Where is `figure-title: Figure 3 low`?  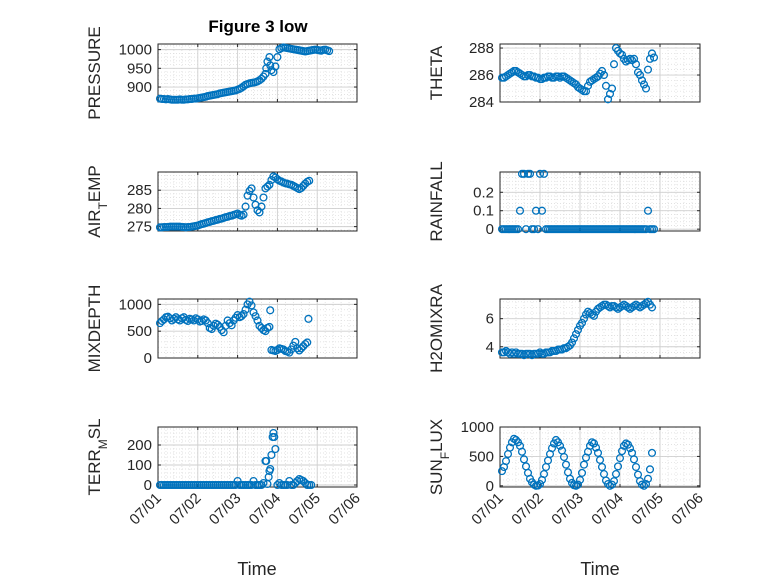
figure-title: Figure 3 low is located at coordinates (258, 26).